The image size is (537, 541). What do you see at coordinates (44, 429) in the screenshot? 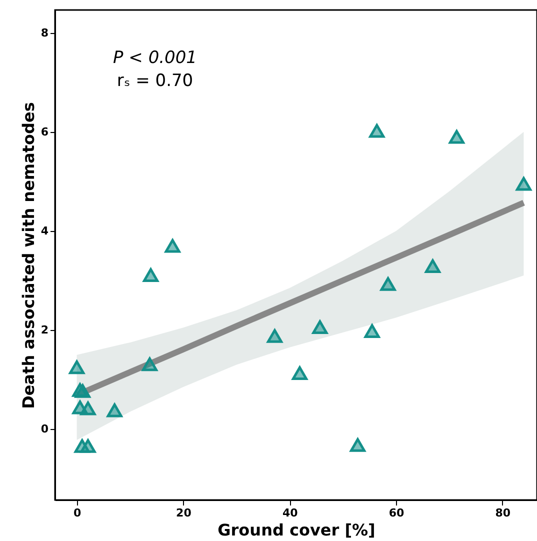
I see `y-tick-label: 0` at bounding box center [44, 429].